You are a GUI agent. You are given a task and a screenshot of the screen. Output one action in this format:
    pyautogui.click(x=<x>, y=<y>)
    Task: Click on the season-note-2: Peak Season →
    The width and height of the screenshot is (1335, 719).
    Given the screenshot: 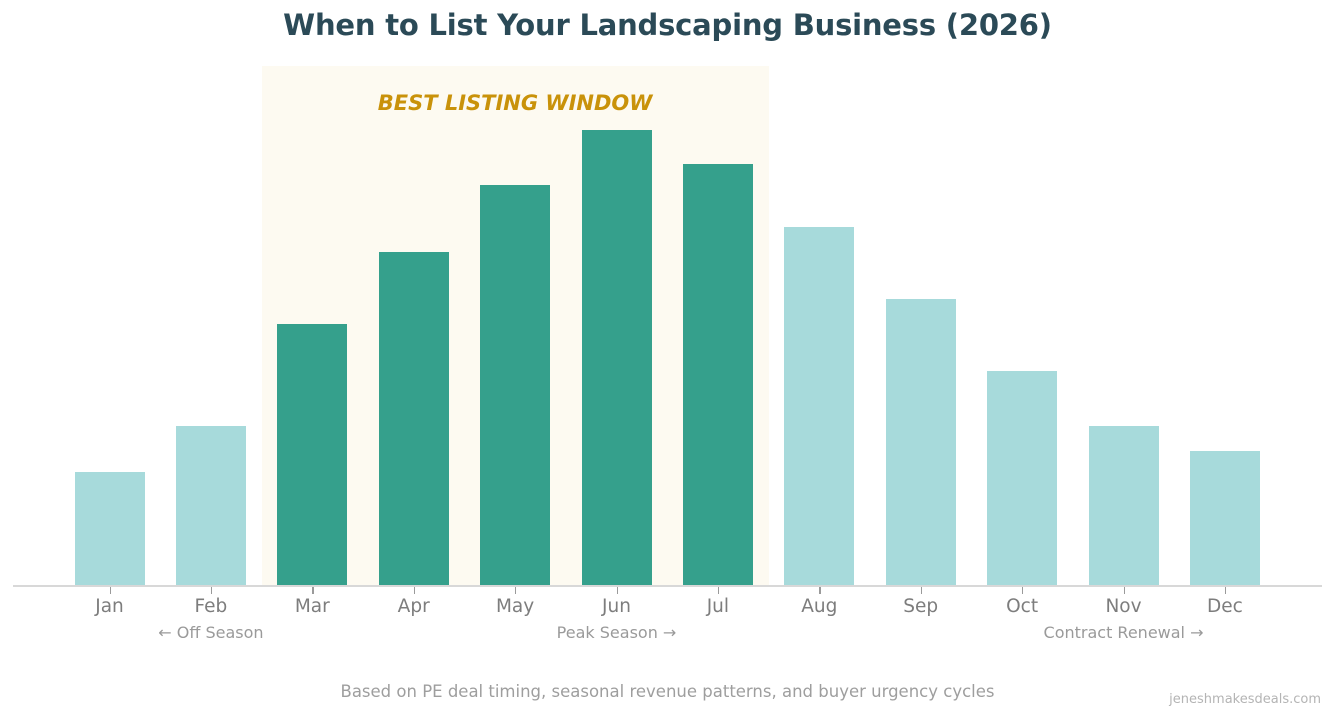 What is the action you would take?
    pyautogui.click(x=616, y=632)
    